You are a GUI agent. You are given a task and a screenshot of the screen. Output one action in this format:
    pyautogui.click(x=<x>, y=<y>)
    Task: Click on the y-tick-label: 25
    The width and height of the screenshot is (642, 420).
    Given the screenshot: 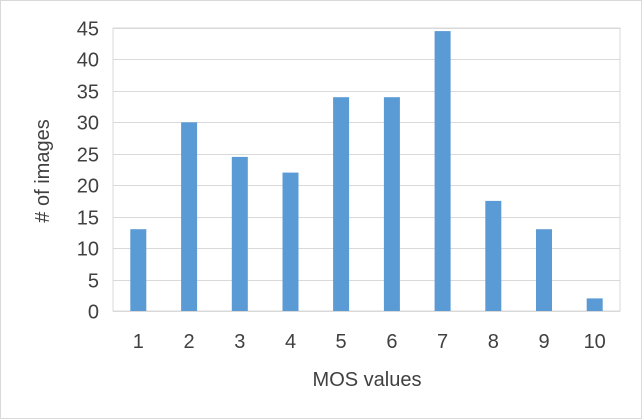 What is the action you would take?
    pyautogui.click(x=88, y=156)
    